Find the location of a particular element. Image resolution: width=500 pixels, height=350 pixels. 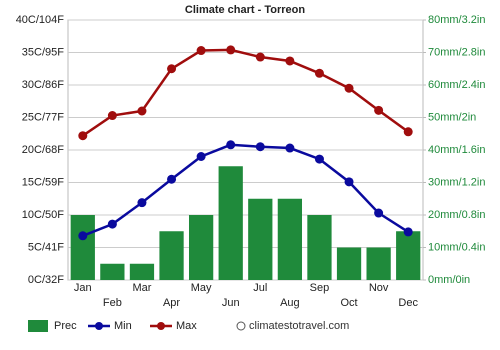

y2-tick-label: 40mm/1.6in is located at coordinates (456, 150).